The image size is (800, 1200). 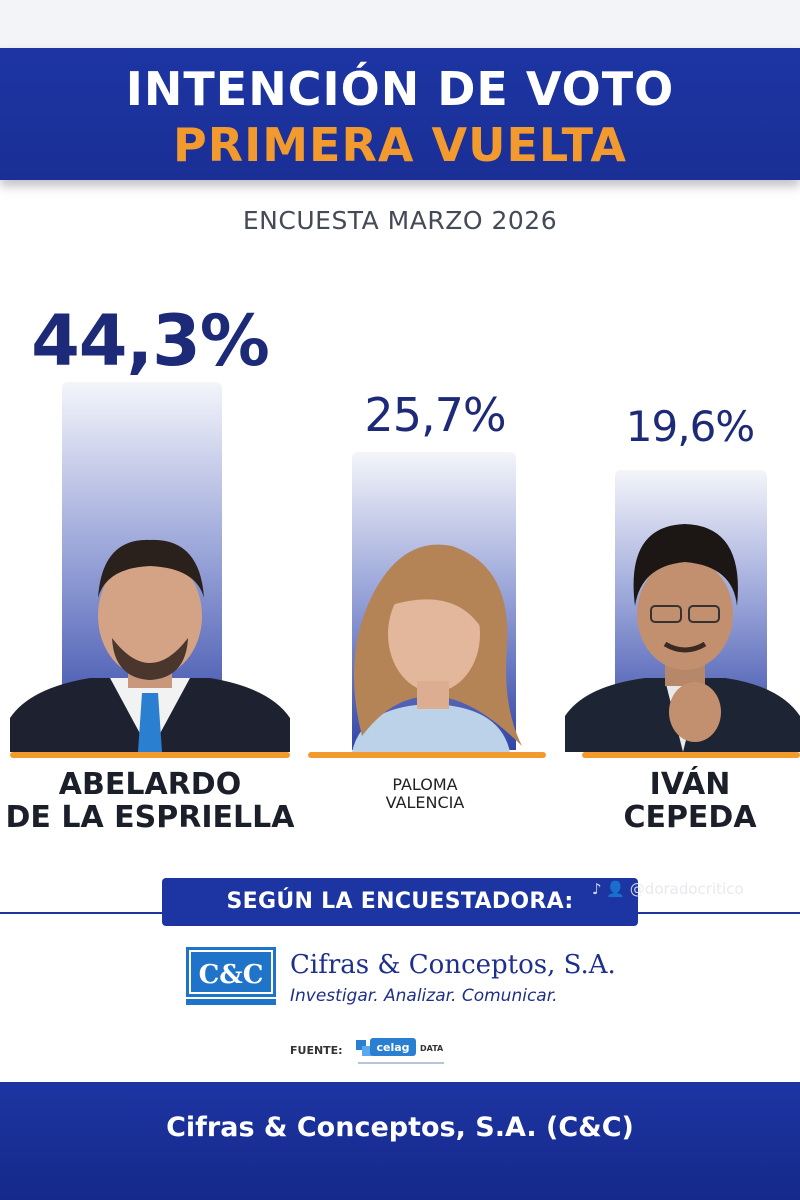 I want to click on name-line: CEPEDA, so click(x=690, y=817).